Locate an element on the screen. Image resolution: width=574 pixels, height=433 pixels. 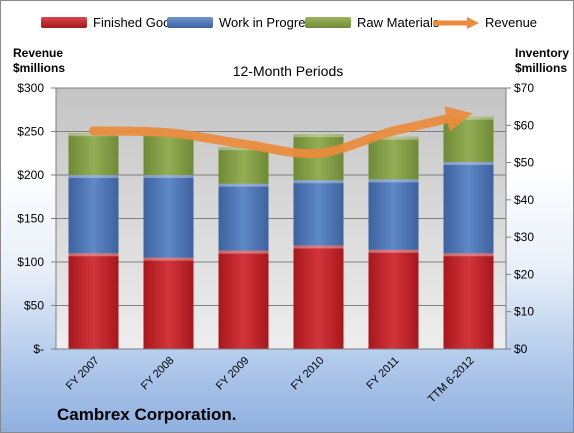
x-tick-label: FY 2011 is located at coordinates (382, 373).